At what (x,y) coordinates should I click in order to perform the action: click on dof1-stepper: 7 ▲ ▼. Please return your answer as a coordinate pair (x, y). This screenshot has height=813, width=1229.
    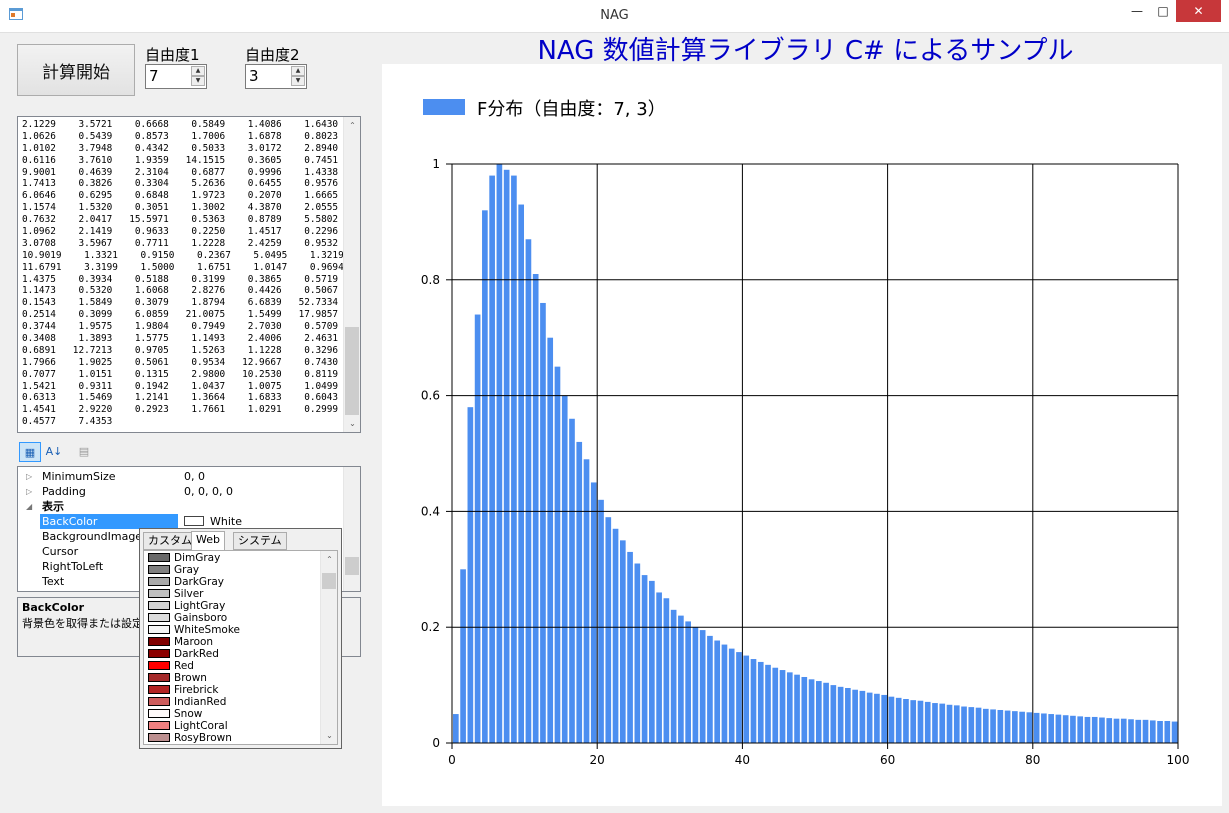
    Looking at the image, I should click on (176, 76).